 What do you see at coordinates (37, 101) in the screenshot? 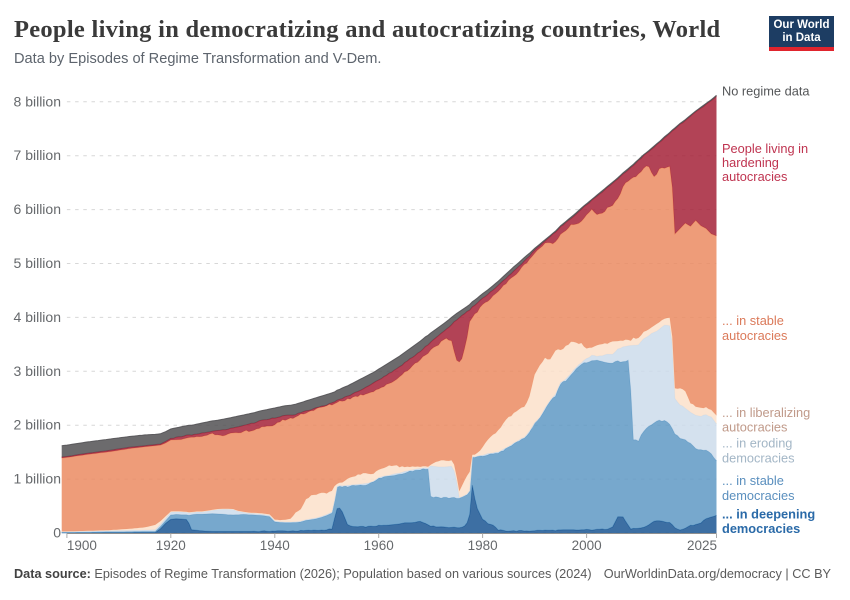
I see `svg-text: 8 billion` at bounding box center [37, 101].